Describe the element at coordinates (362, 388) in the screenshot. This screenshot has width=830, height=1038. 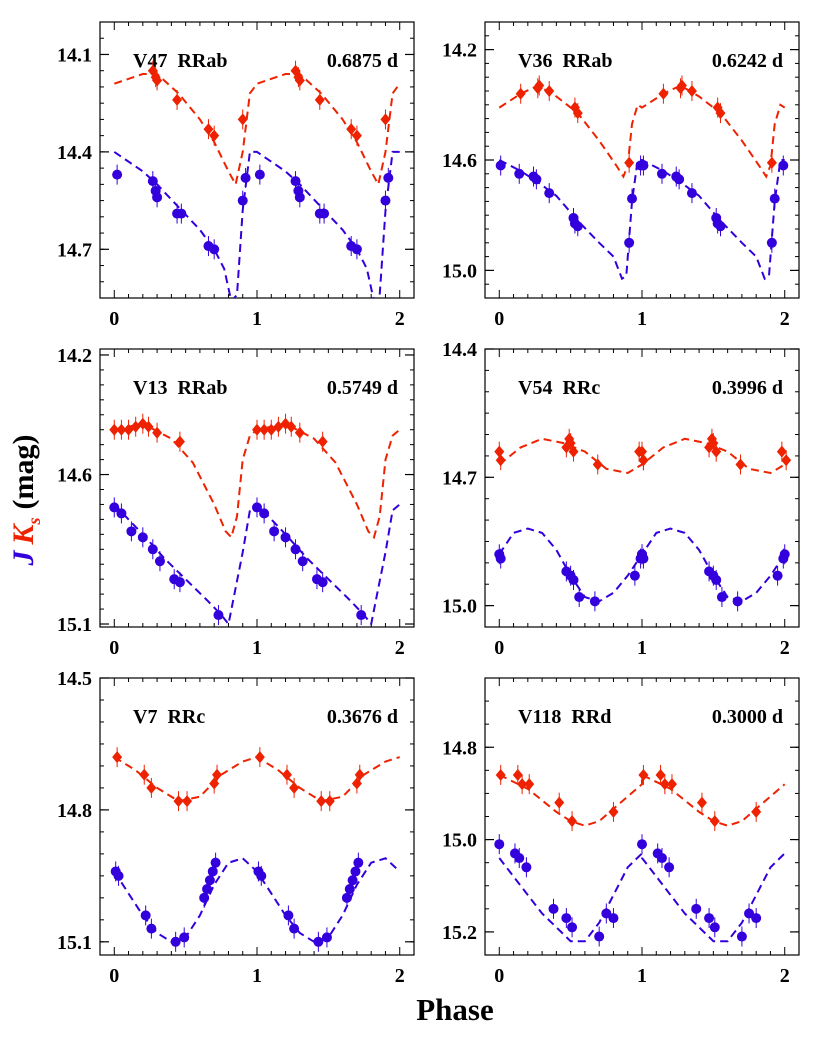
I see `panel-period-label: 0.5749 d` at that location.